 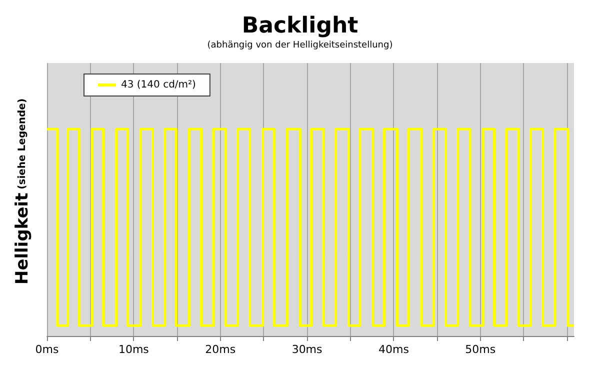 What do you see at coordinates (22, 191) in the screenshot?
I see `y-axis-title: Helligkeit (siehe Legende)` at bounding box center [22, 191].